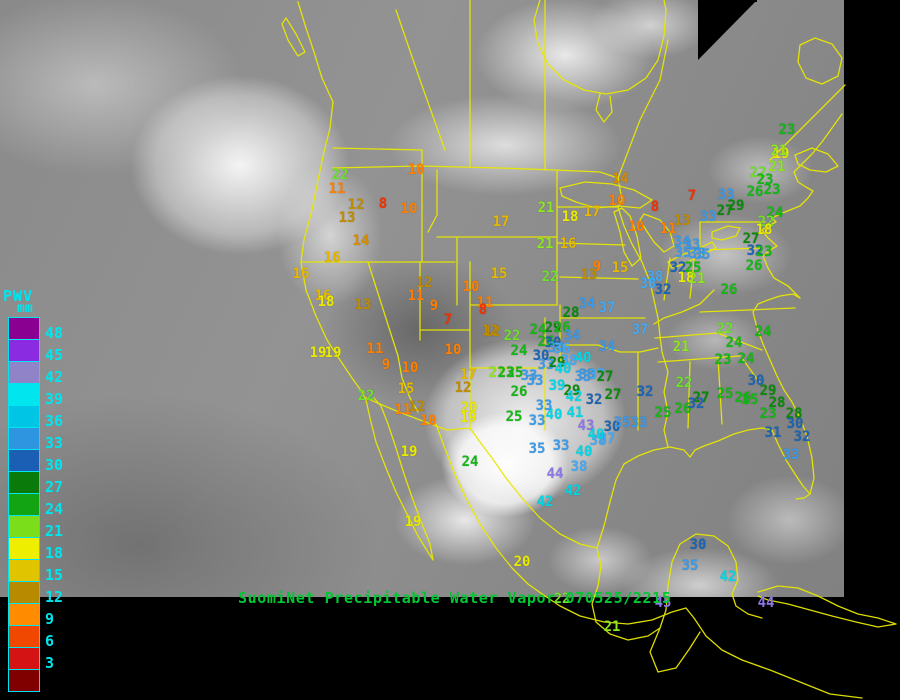 This screenshot has width=900, height=700. Describe the element at coordinates (54, 421) in the screenshot. I see `legend-tick: 36` at that location.